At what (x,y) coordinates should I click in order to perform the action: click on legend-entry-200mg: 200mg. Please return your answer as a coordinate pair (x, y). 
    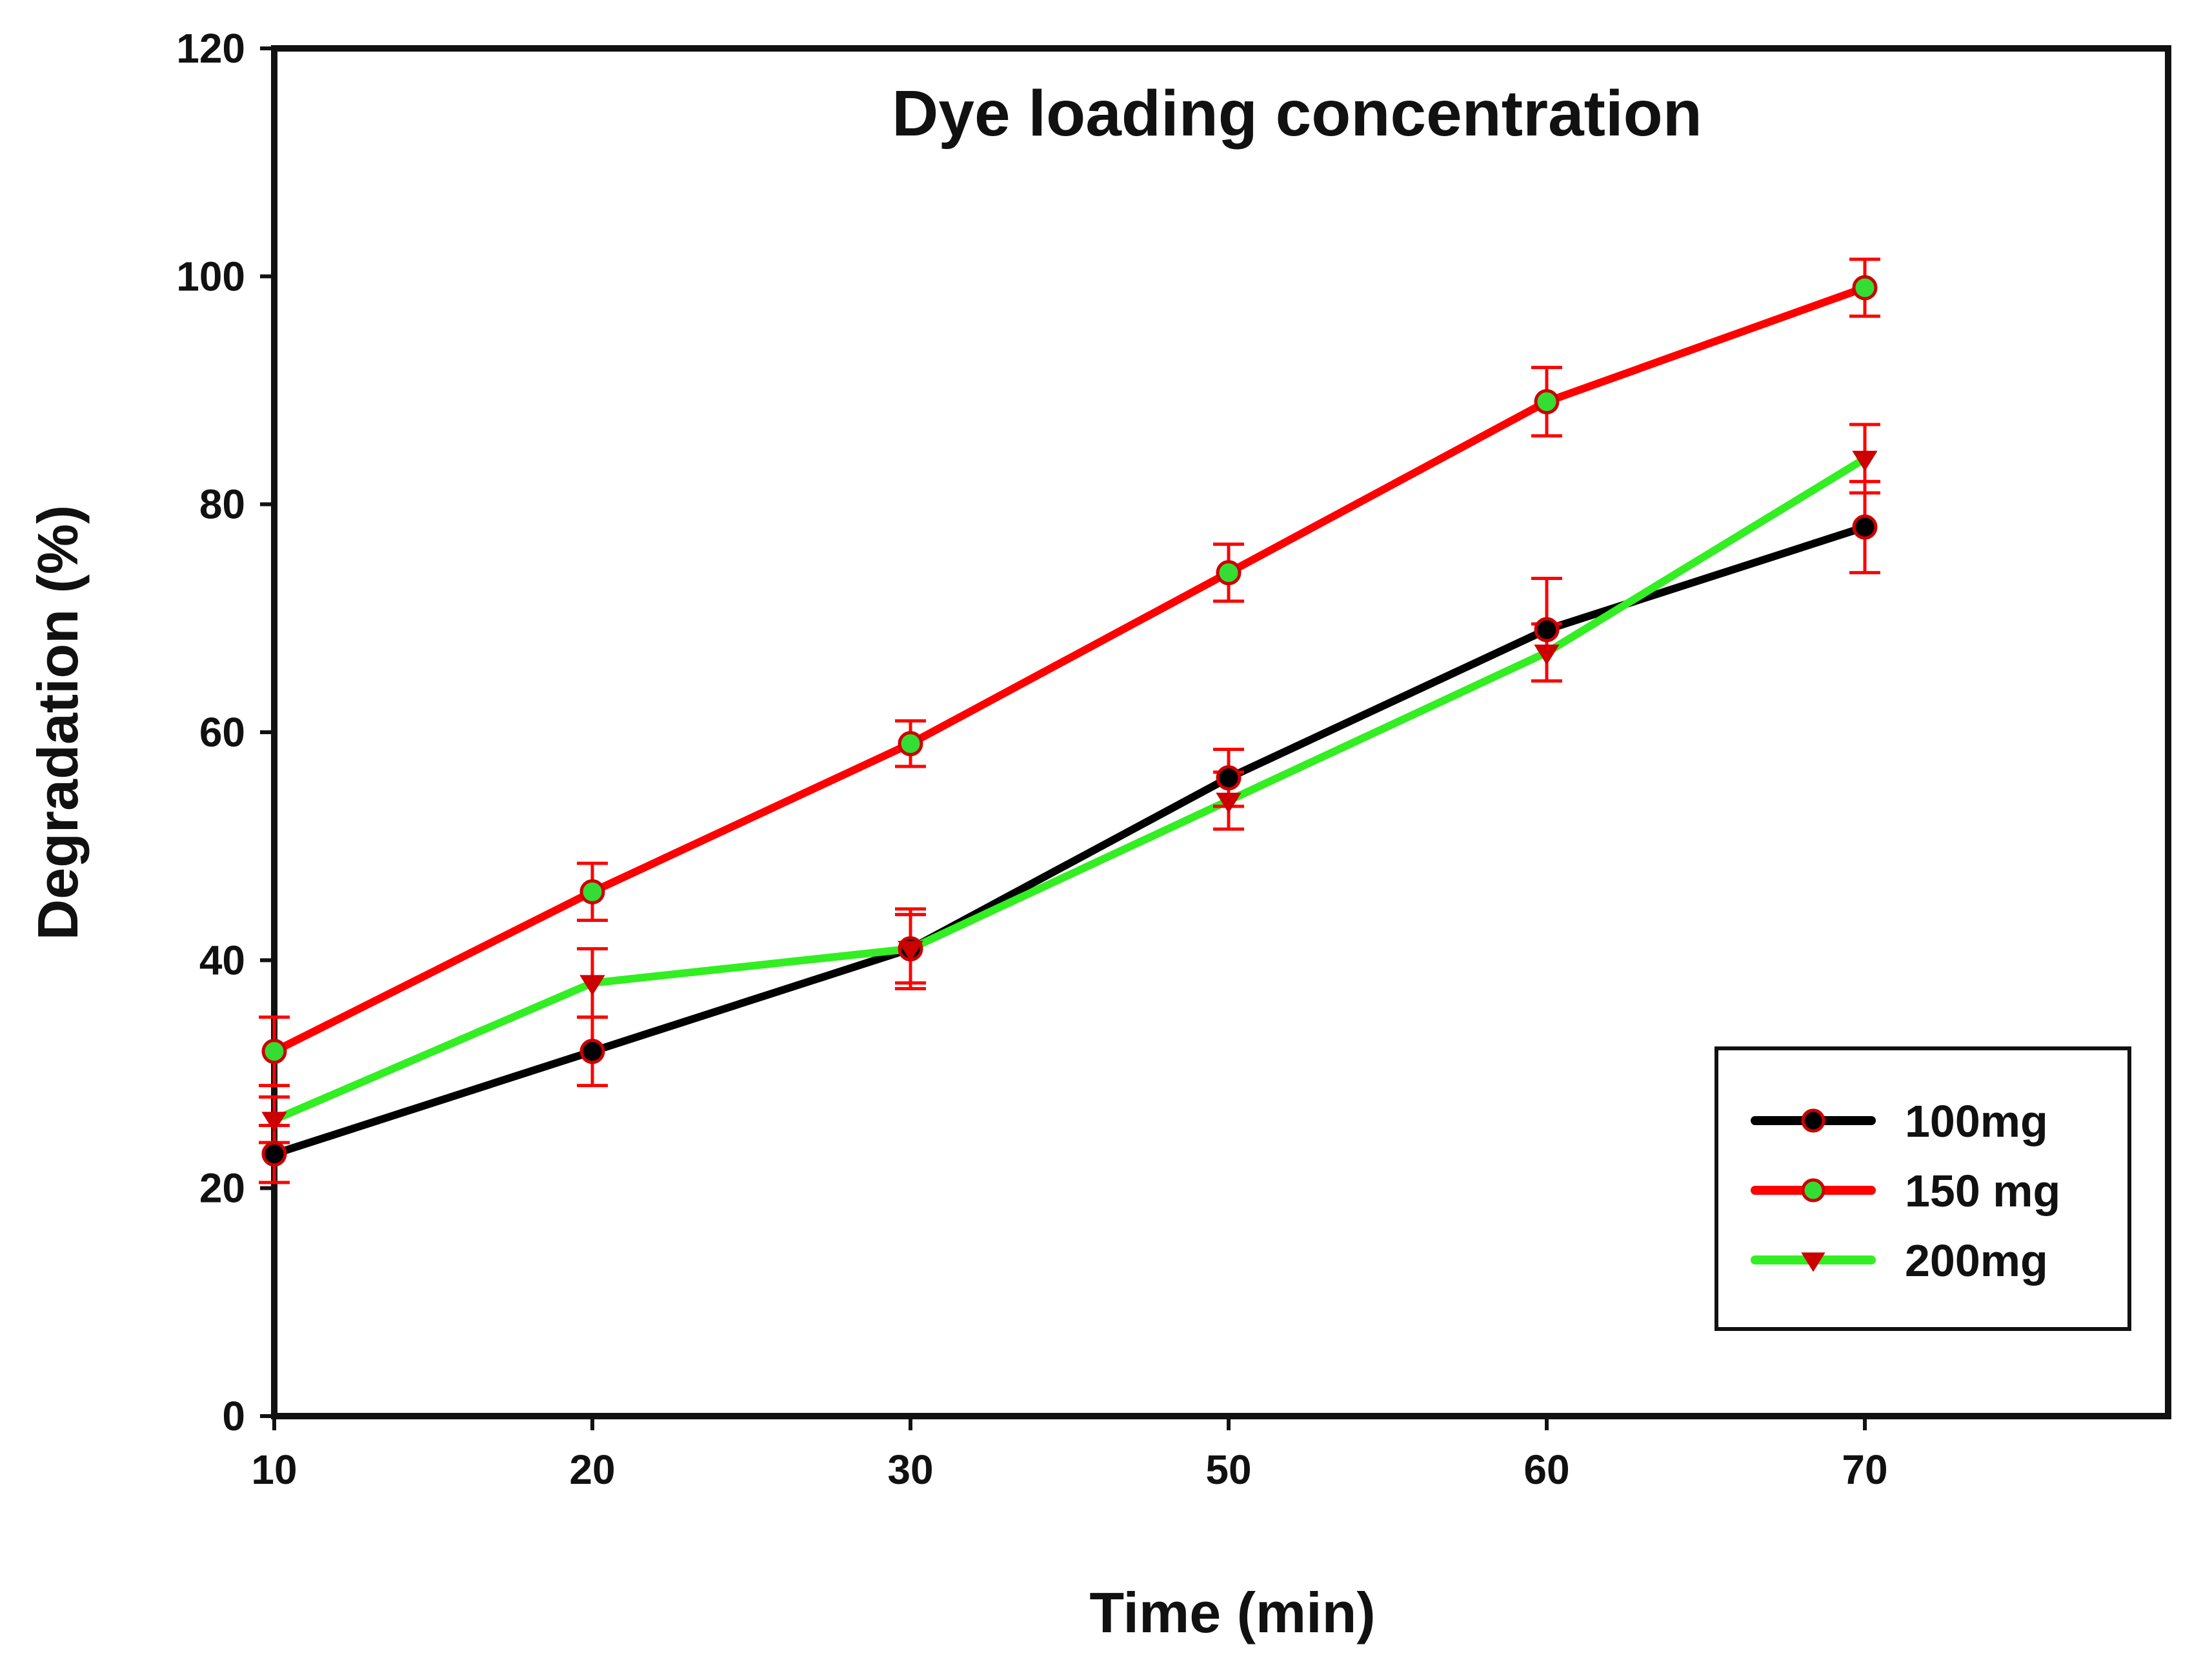
    Looking at the image, I should click on (1899, 1260).